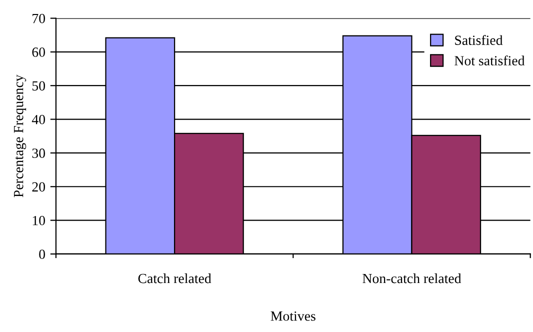 The width and height of the screenshot is (533, 332). What do you see at coordinates (39, 187) in the screenshot?
I see `y-tick-label: 20` at bounding box center [39, 187].